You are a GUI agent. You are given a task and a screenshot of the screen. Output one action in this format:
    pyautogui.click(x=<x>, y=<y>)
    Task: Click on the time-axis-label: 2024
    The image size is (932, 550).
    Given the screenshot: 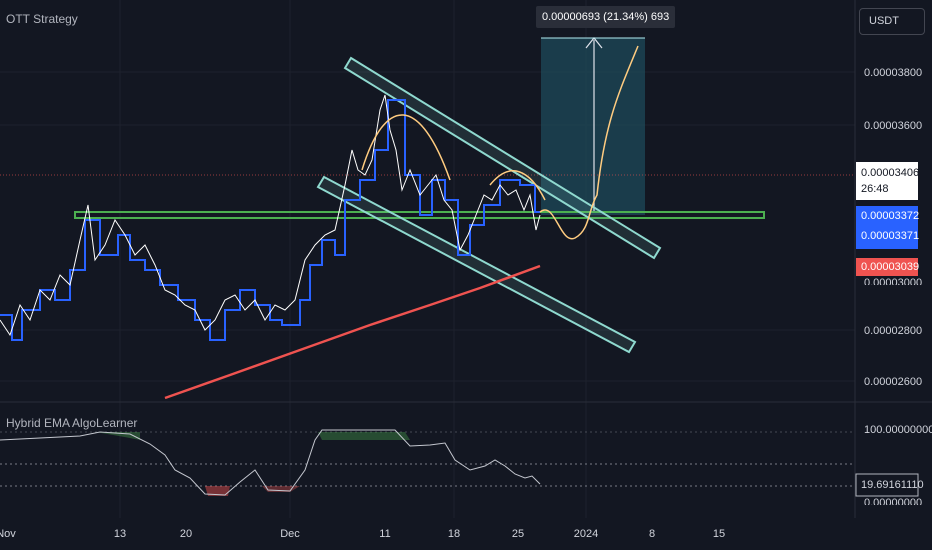 What is the action you would take?
    pyautogui.click(x=586, y=534)
    